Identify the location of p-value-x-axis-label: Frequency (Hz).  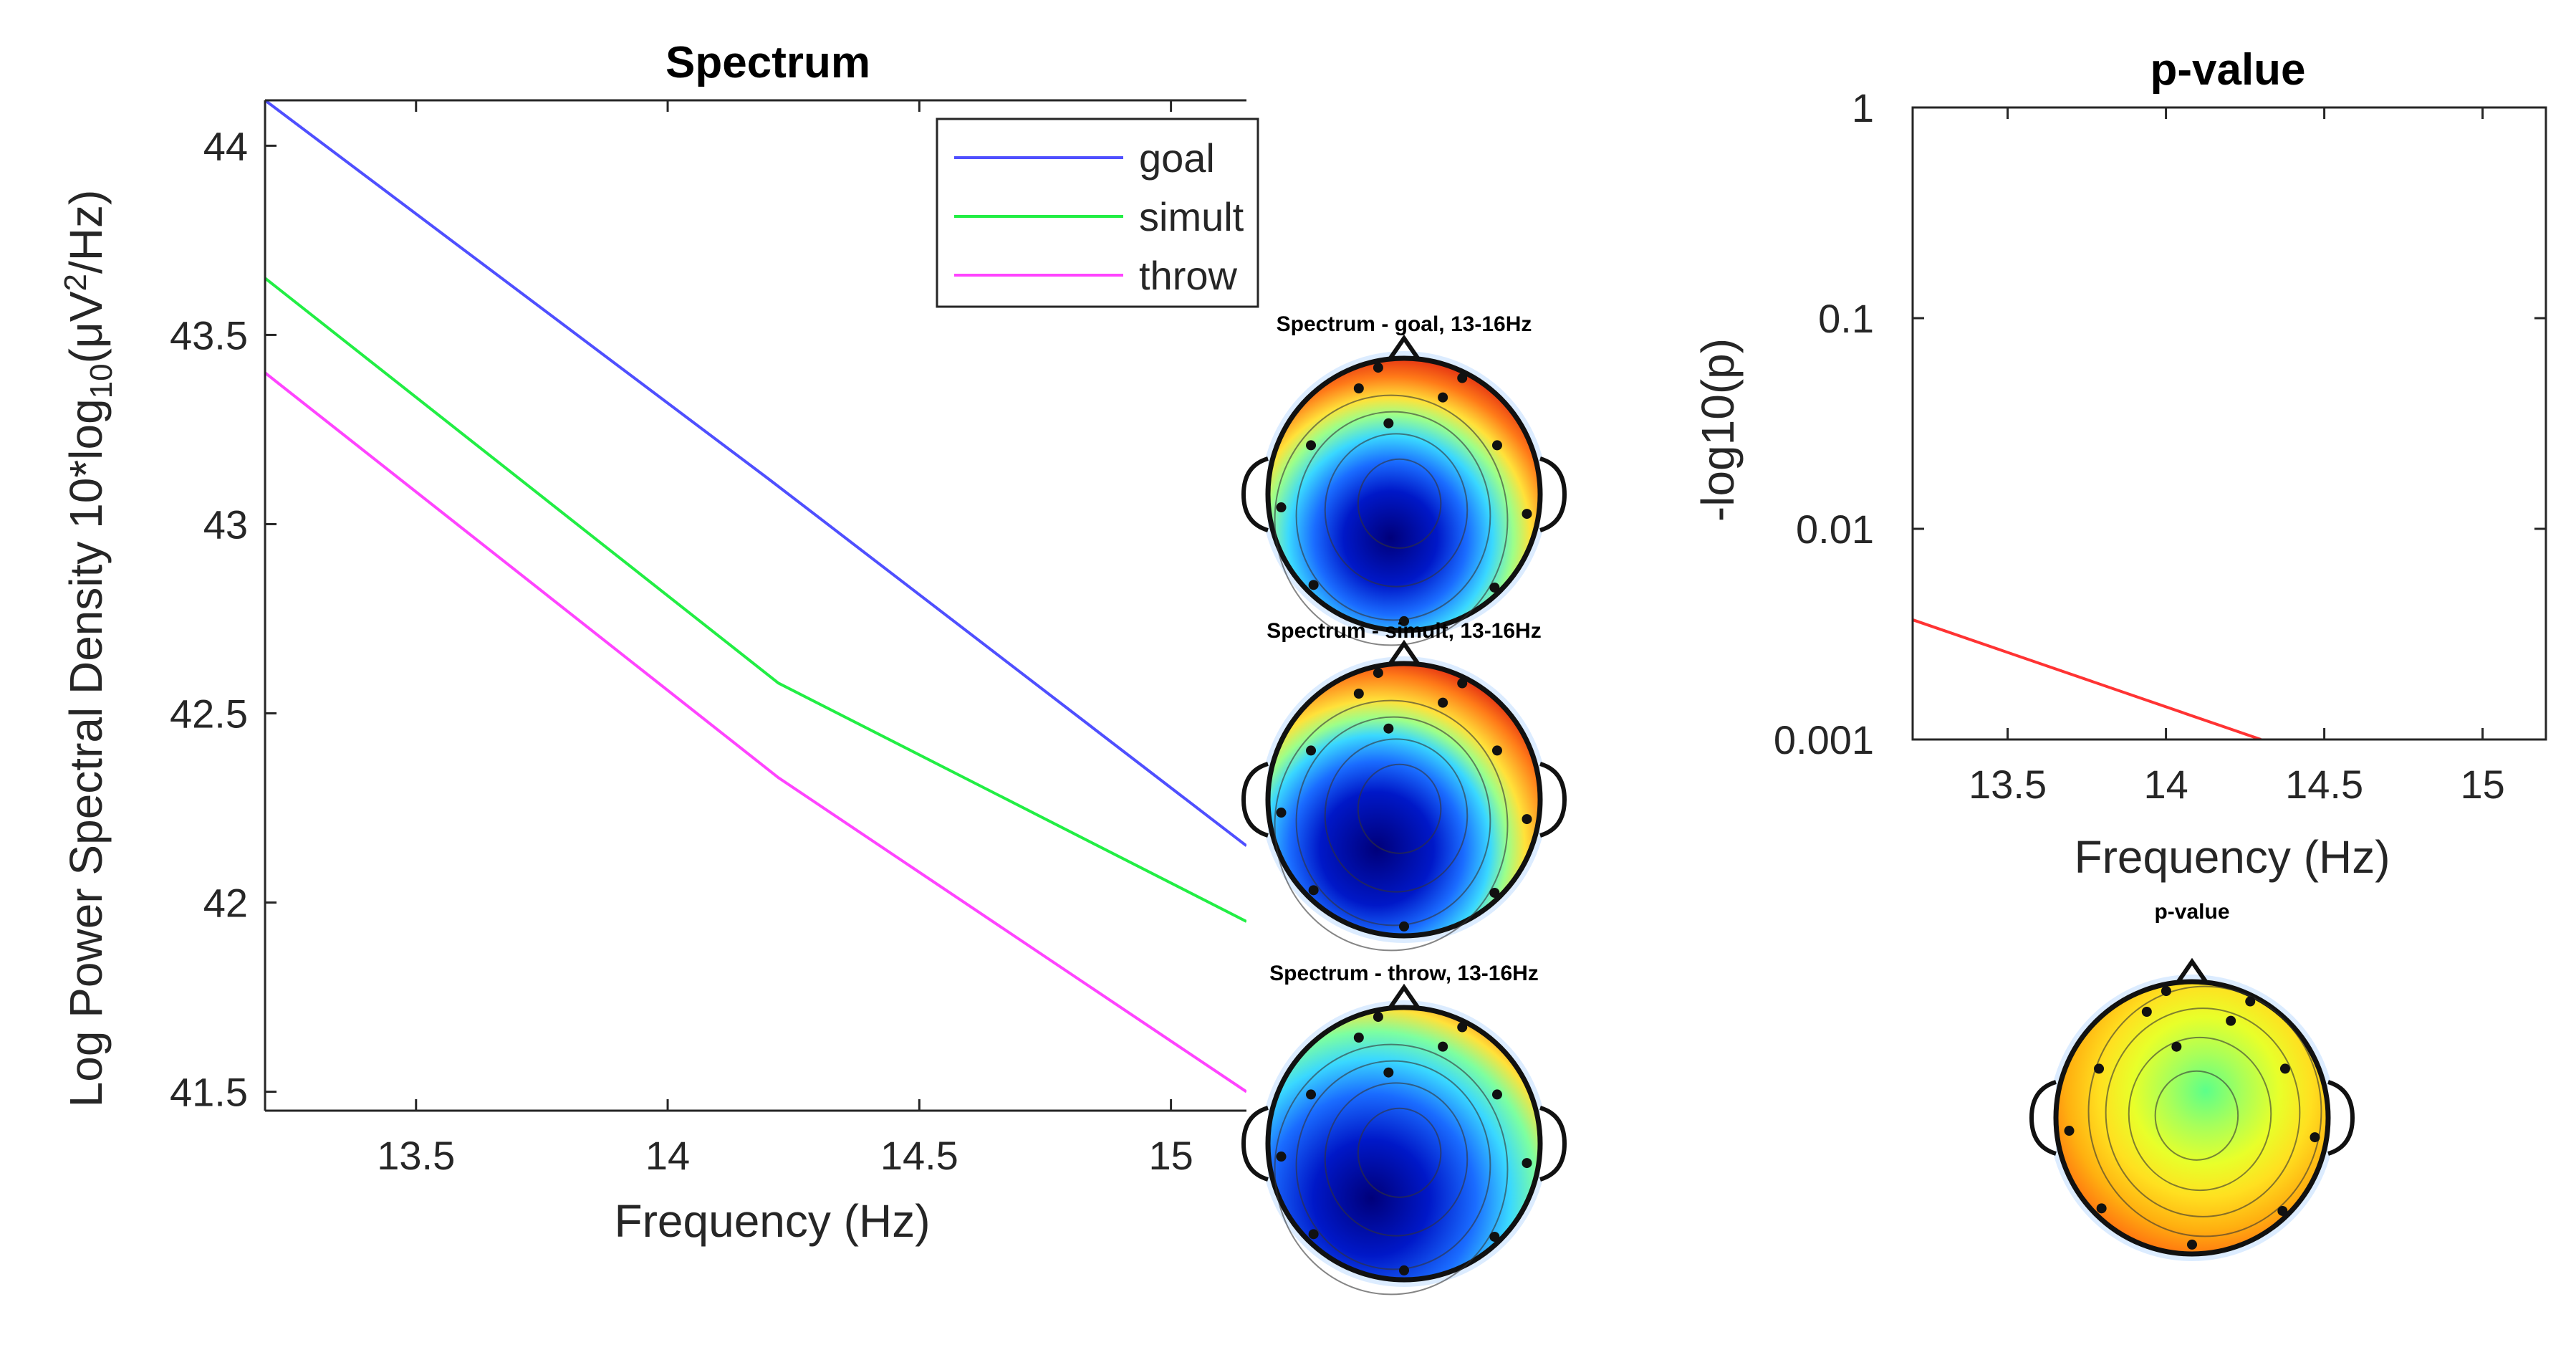
(2232, 857).